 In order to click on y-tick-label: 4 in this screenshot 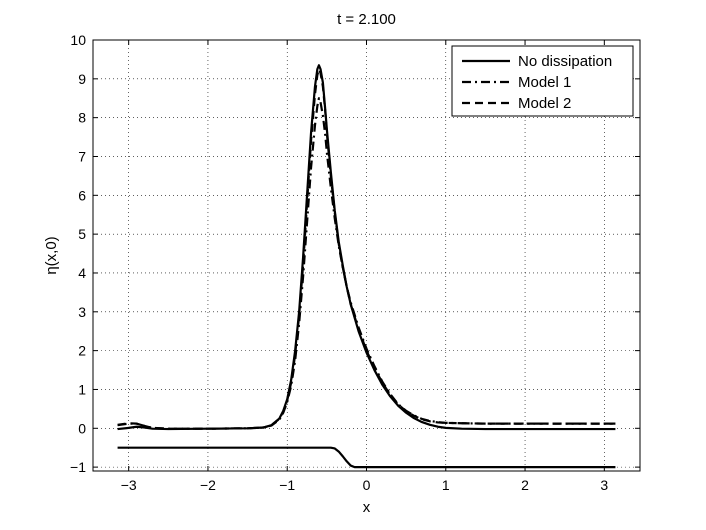, I will do `click(82, 273)`.